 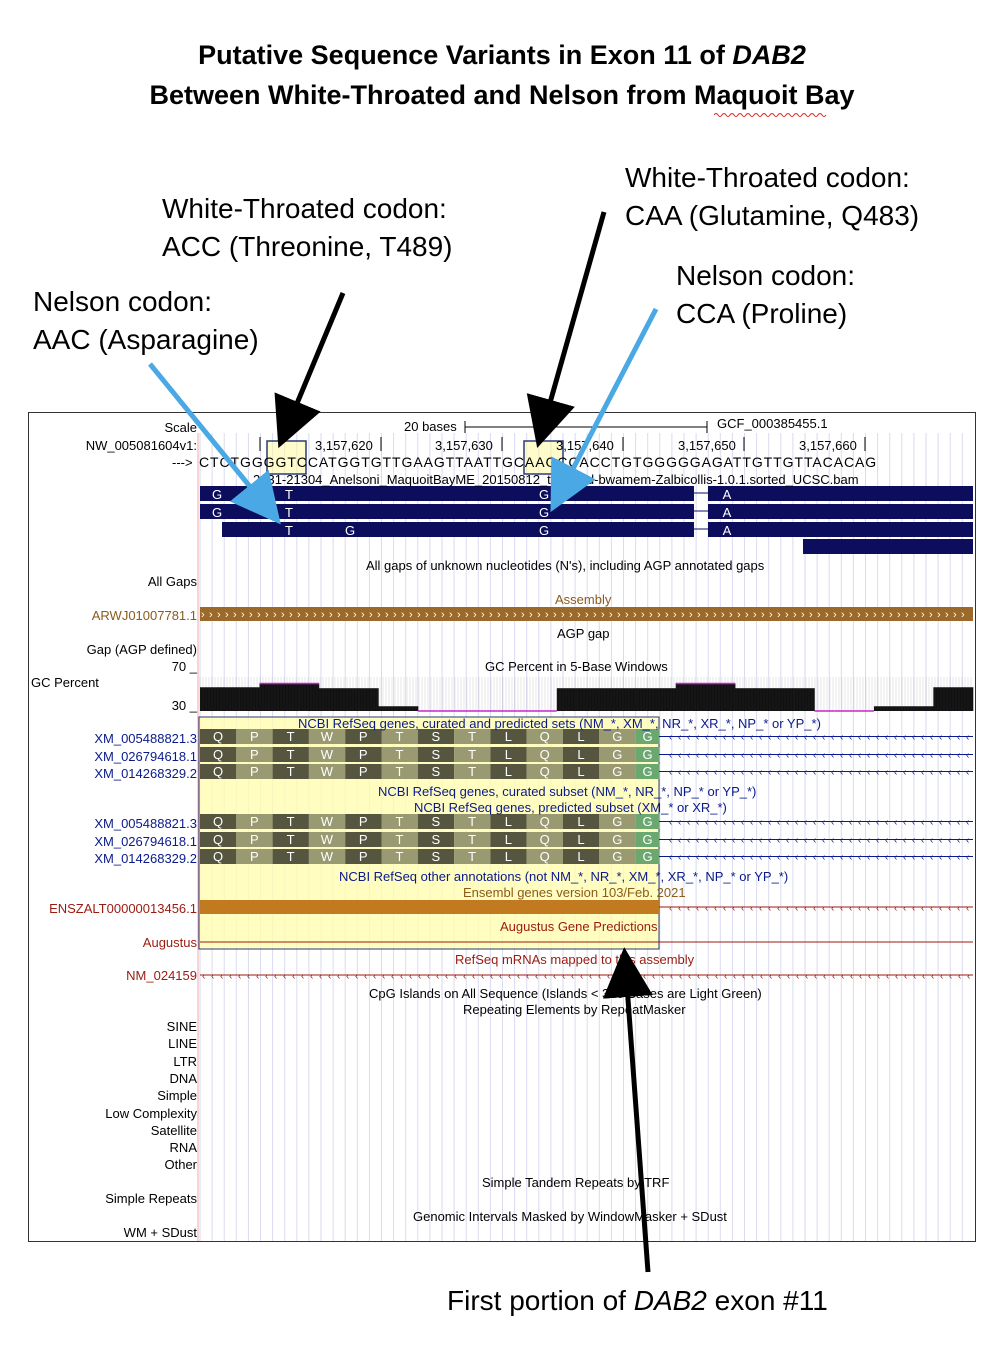 I want to click on read-base-1-3: A, so click(x=727, y=494).